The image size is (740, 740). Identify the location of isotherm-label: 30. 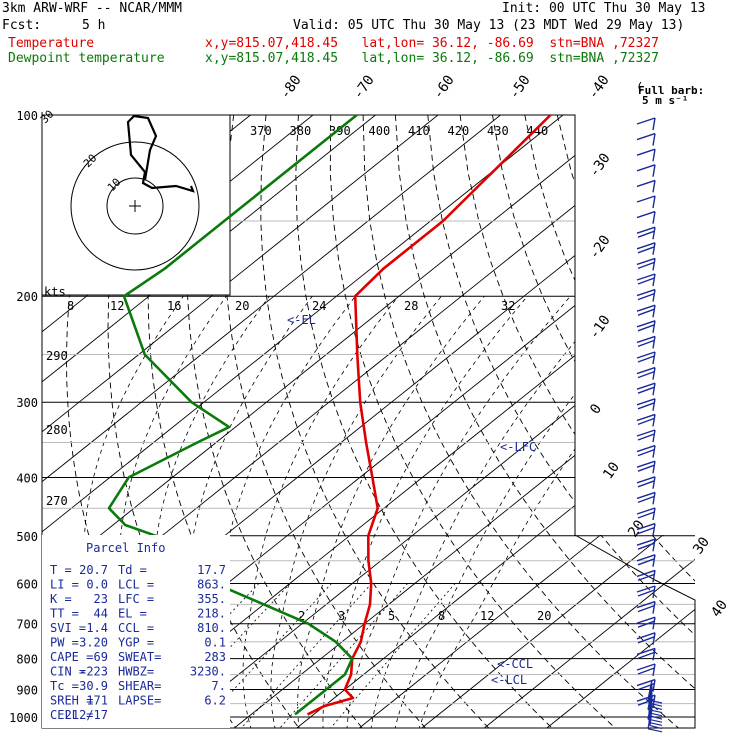
(701, 545).